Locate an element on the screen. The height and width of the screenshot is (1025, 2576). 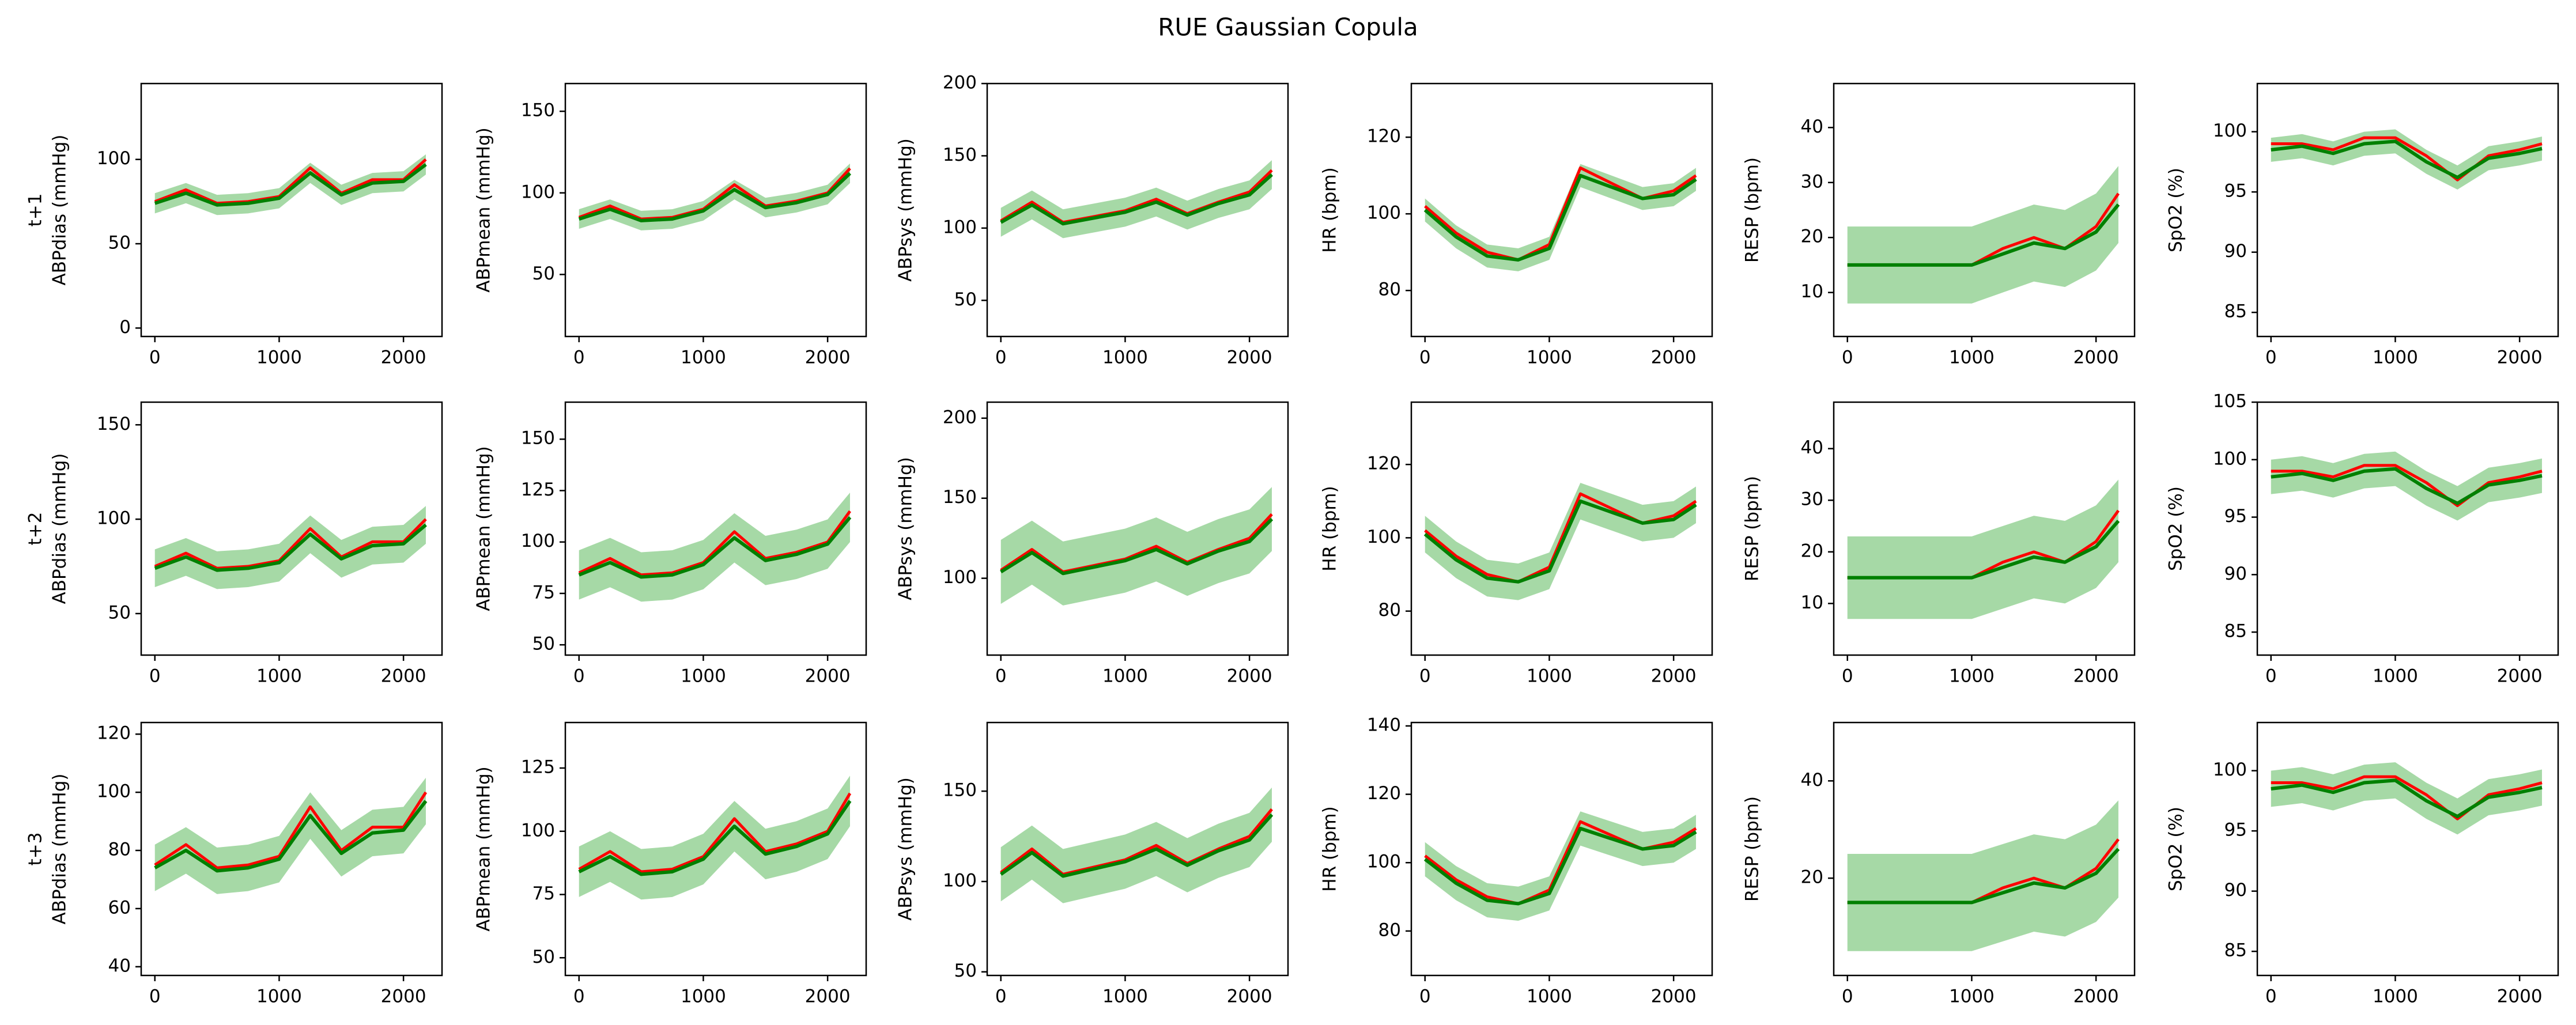
y-tick-label: 95 is located at coordinates (2235, 516).